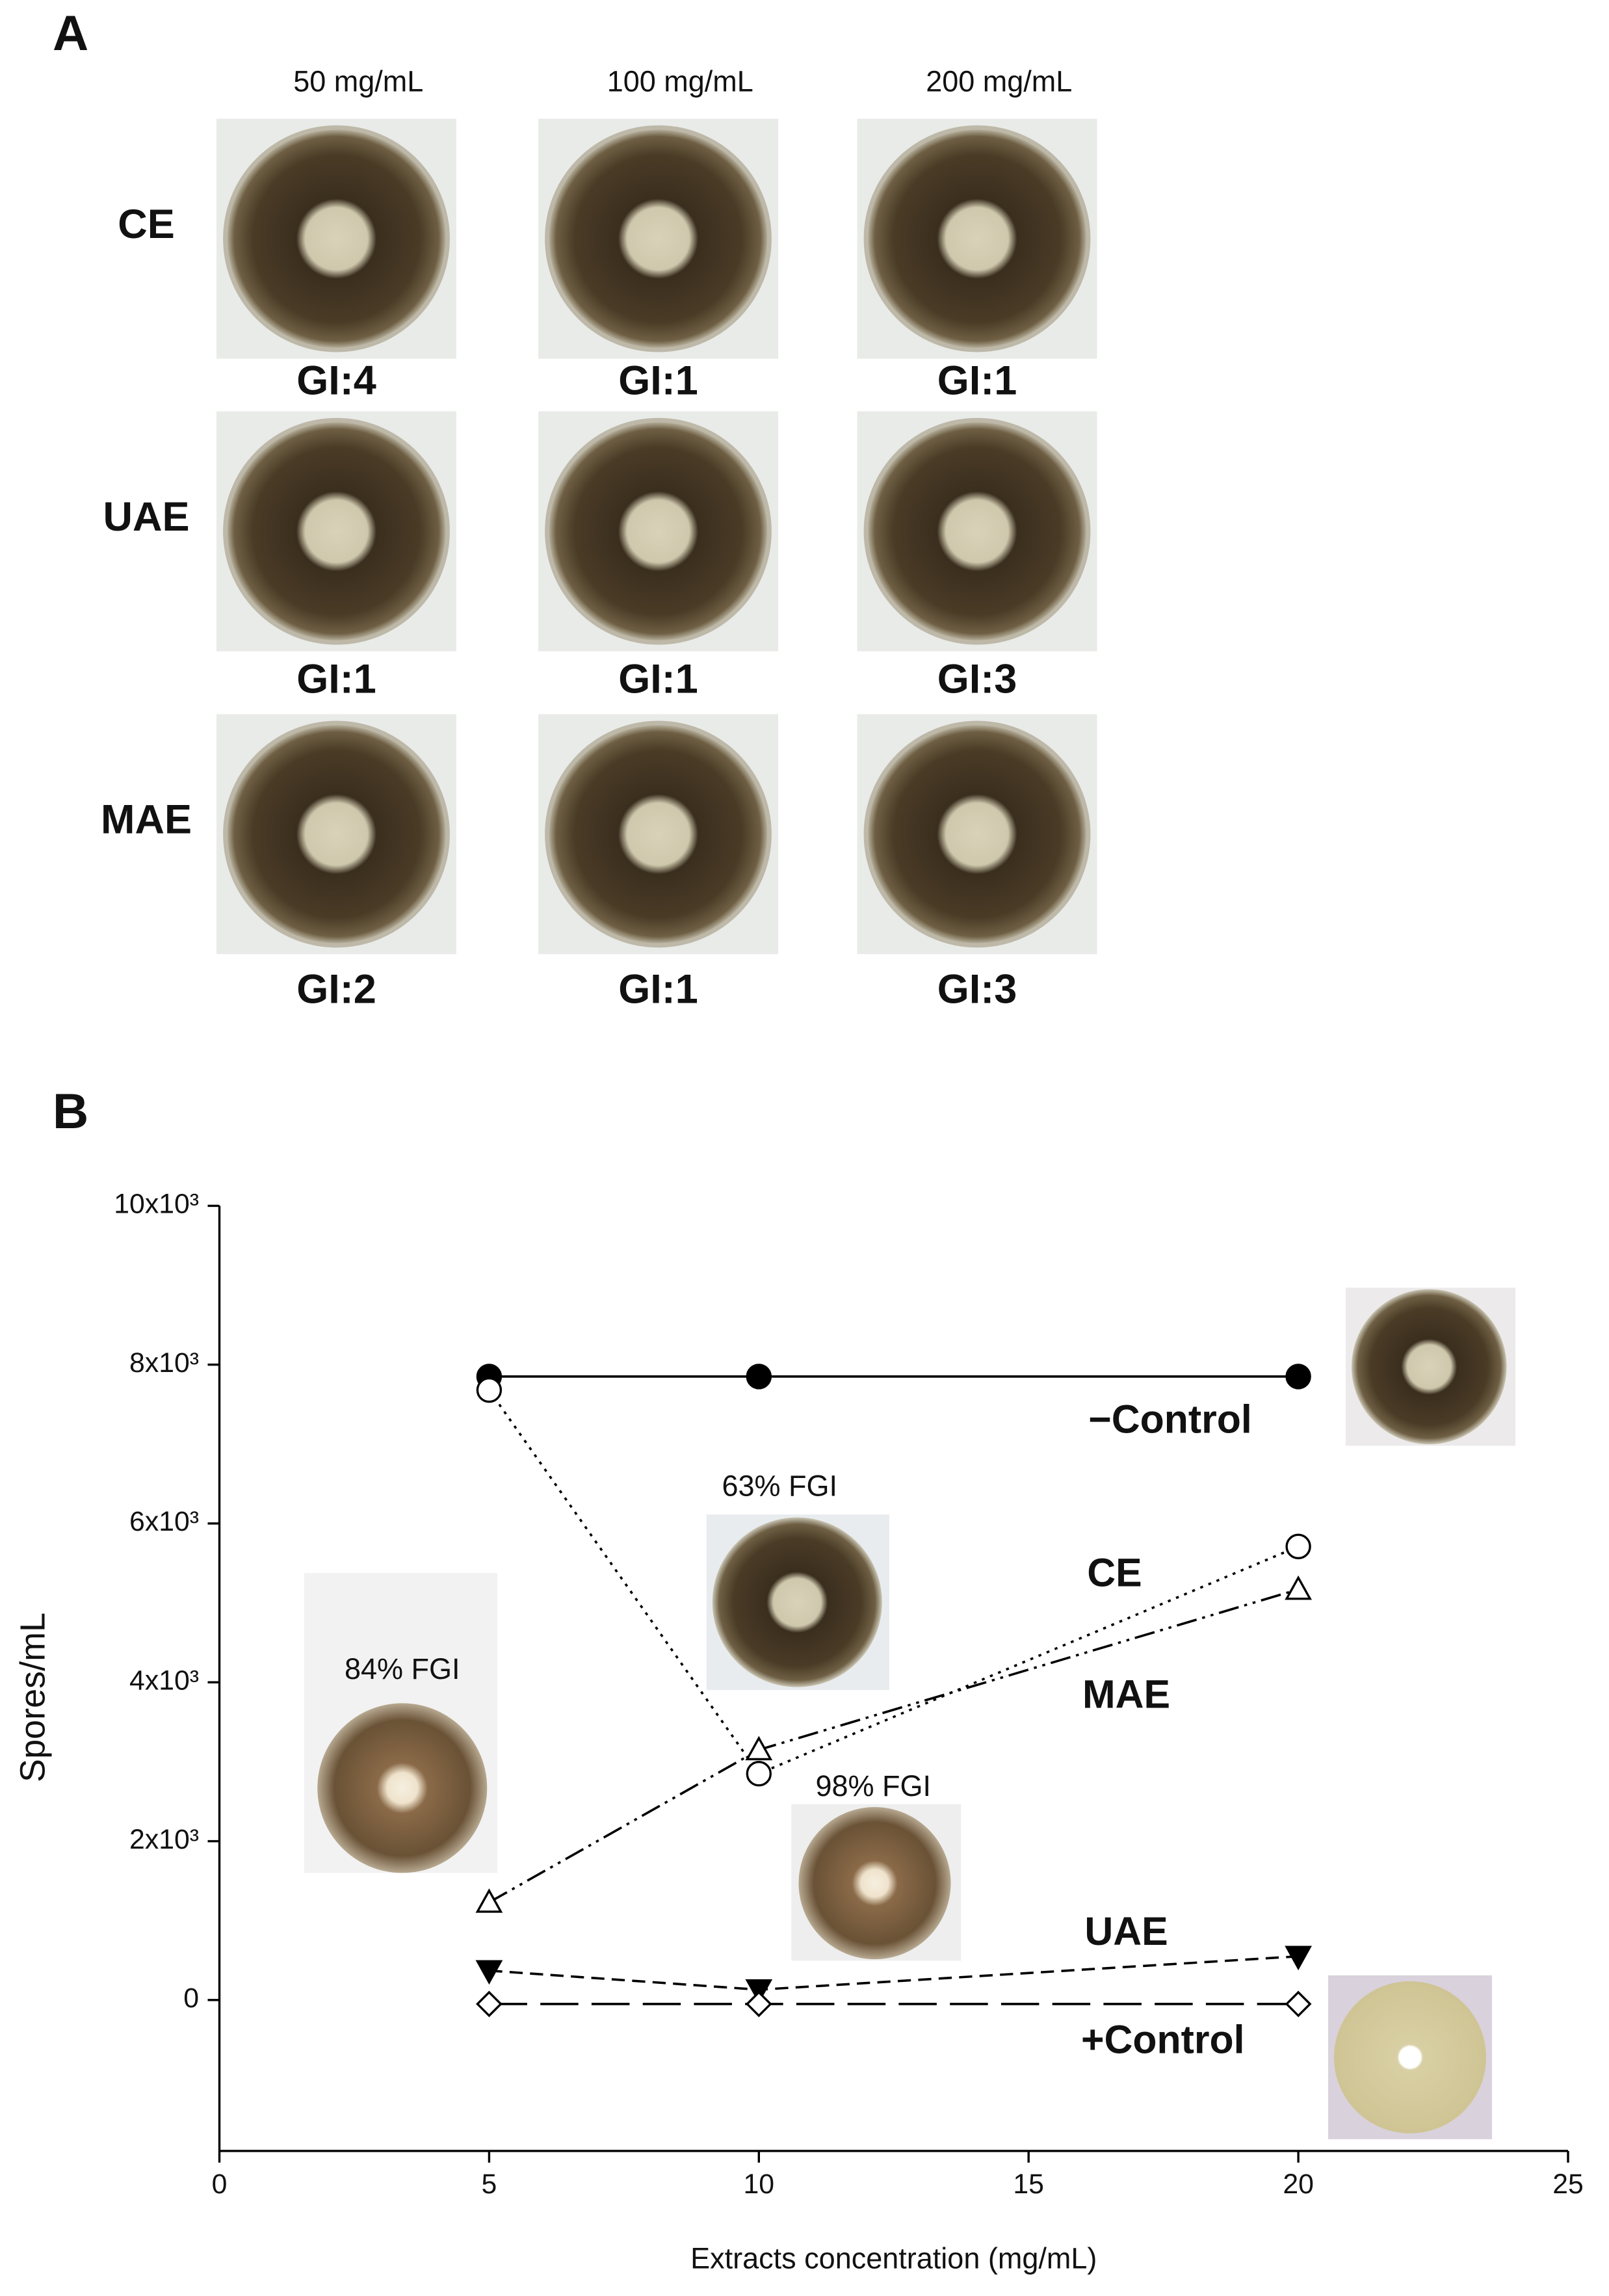 This screenshot has width=1609, height=2296. What do you see at coordinates (358, 81) in the screenshot?
I see `column-header: 50 mg/mL` at bounding box center [358, 81].